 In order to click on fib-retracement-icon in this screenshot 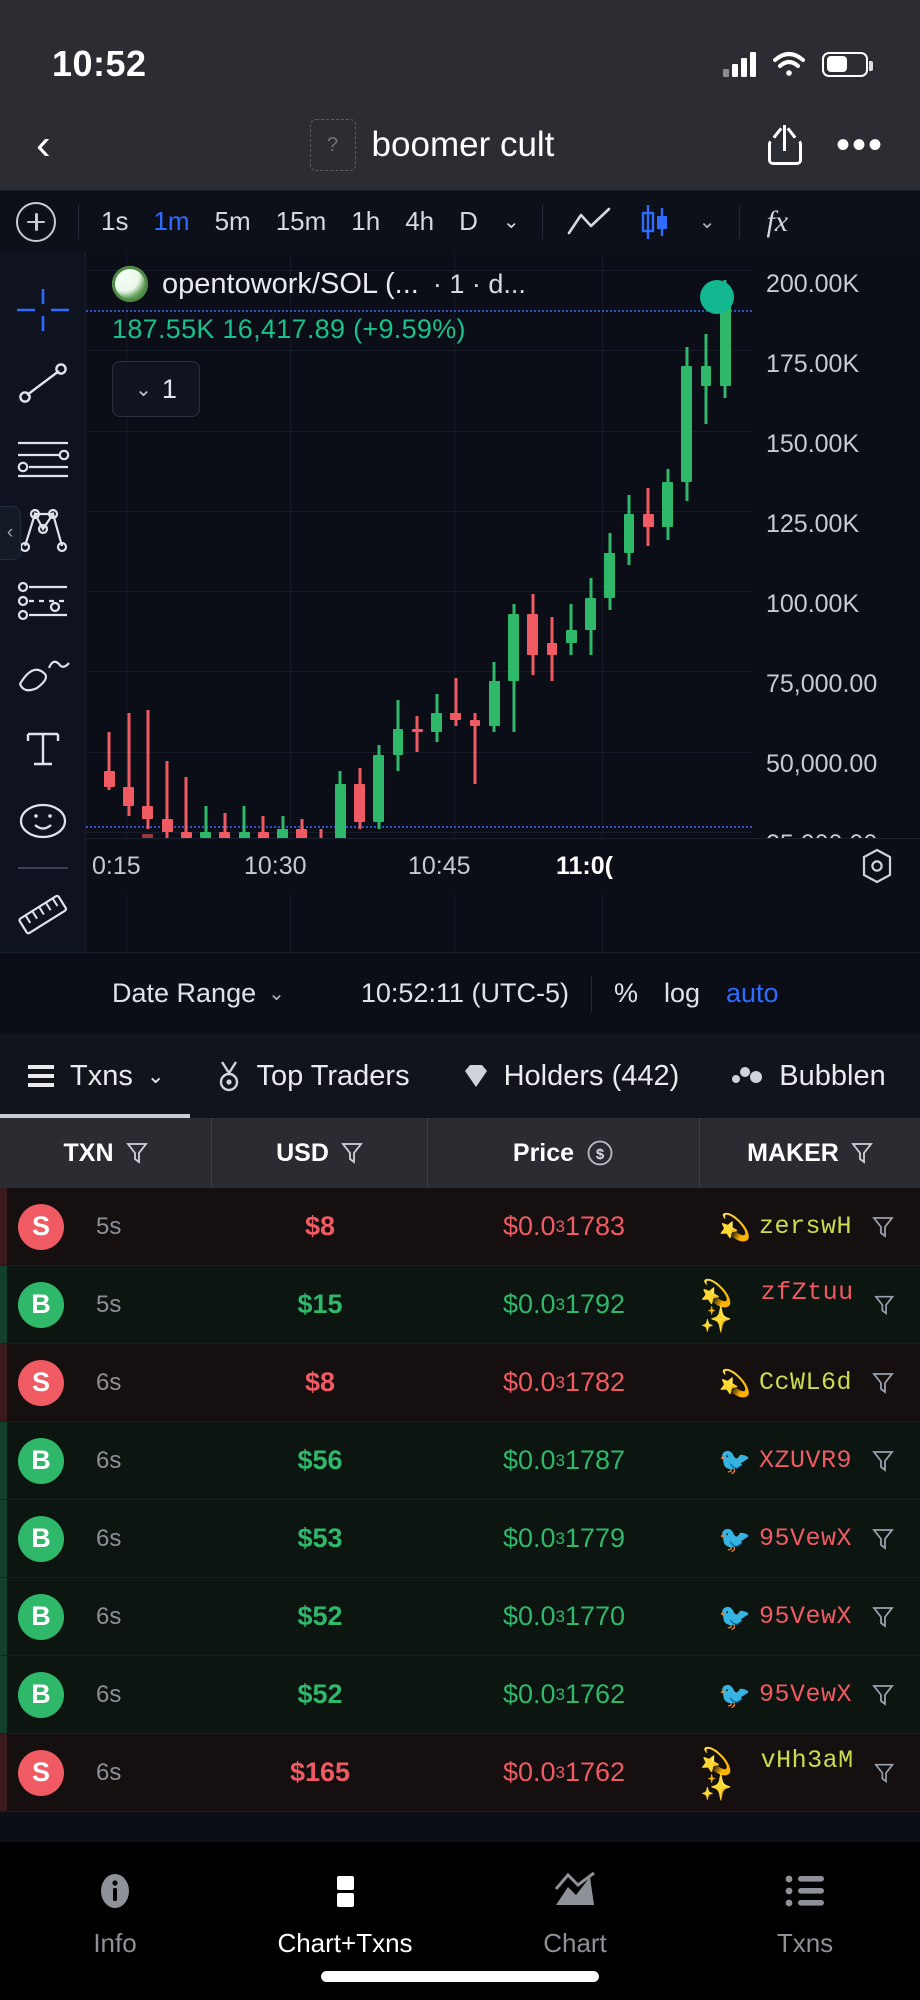, I will do `click(43, 602)`.